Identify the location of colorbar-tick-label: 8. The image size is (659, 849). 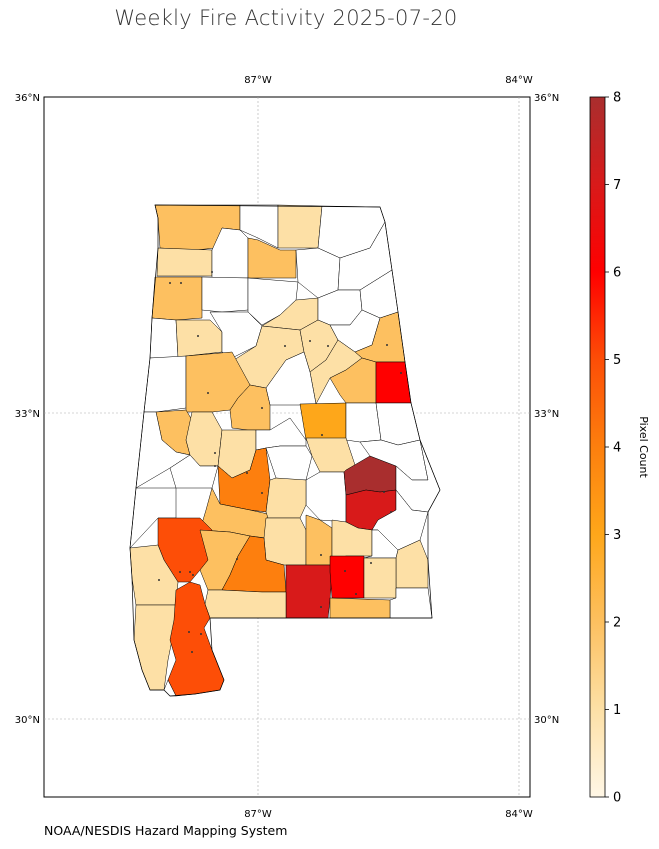
(617, 98).